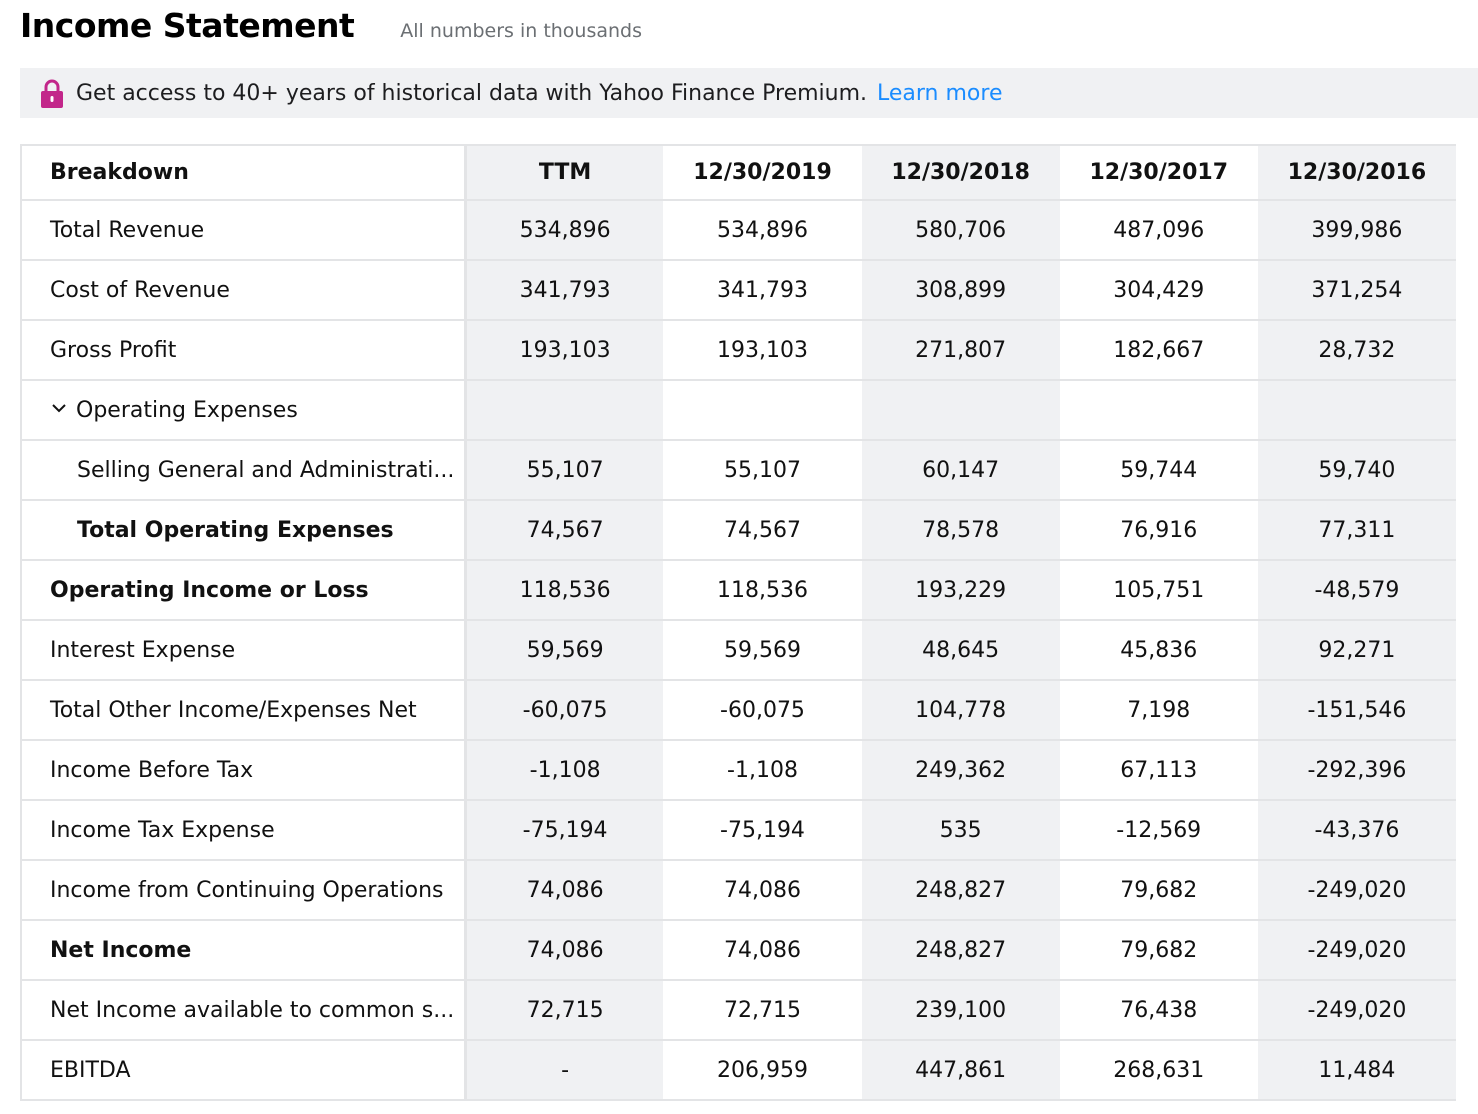  Describe the element at coordinates (243, 172) in the screenshot. I see `column-header-breakdown: Breakdown` at that location.